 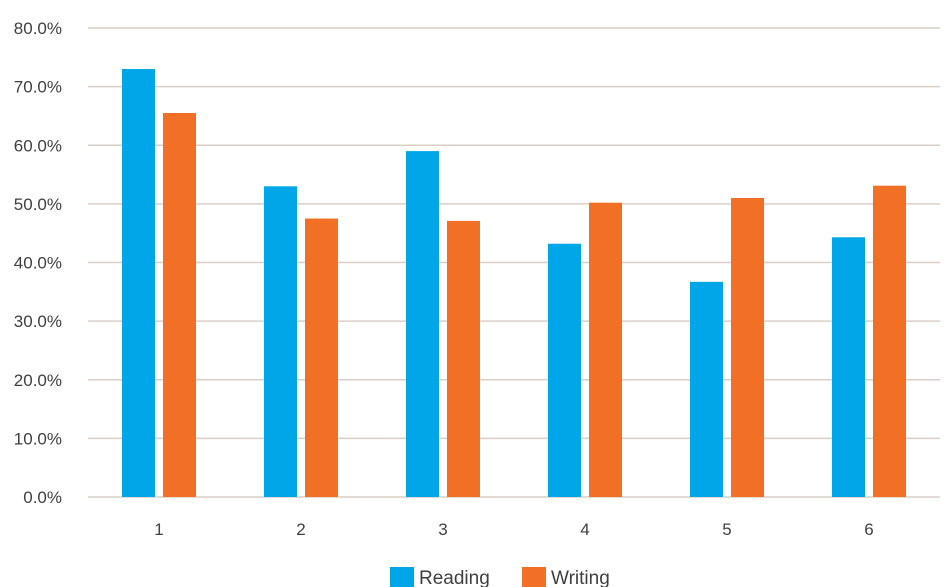 What do you see at coordinates (38, 204) in the screenshot?
I see `y-tick-label: 50.0%` at bounding box center [38, 204].